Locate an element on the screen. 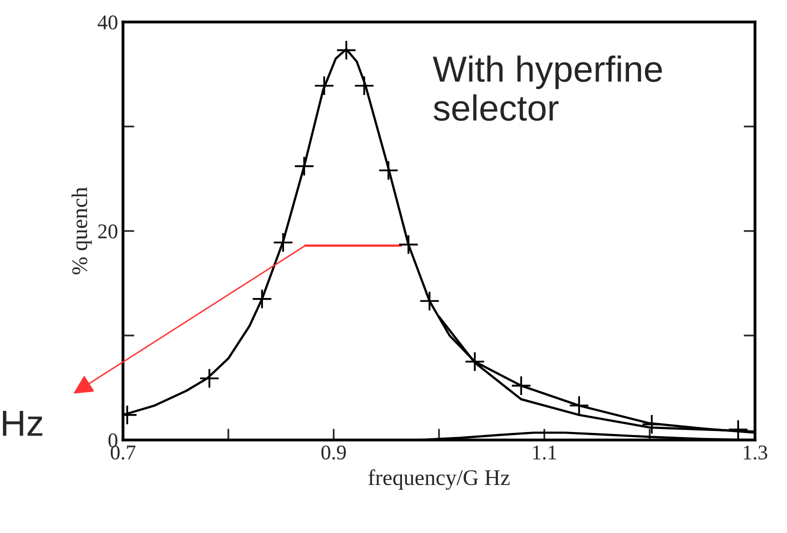 The width and height of the screenshot is (787, 533). annotation: Hz is located at coordinates (22, 423).